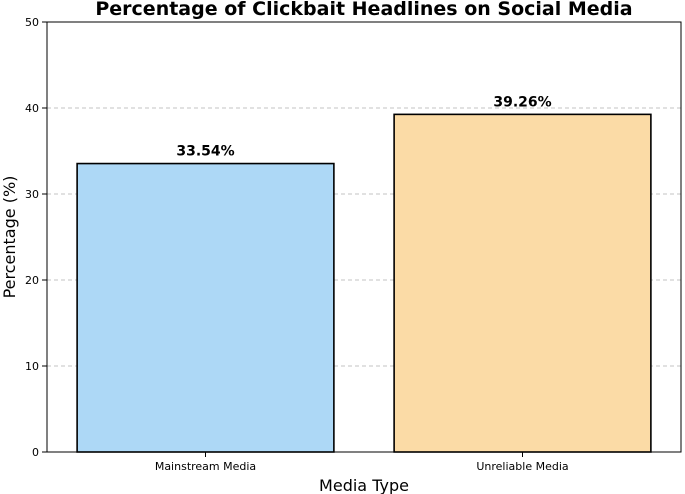 Image resolution: width=685 pixels, height=494 pixels. I want to click on y-tick-label: 40, so click(32, 108).